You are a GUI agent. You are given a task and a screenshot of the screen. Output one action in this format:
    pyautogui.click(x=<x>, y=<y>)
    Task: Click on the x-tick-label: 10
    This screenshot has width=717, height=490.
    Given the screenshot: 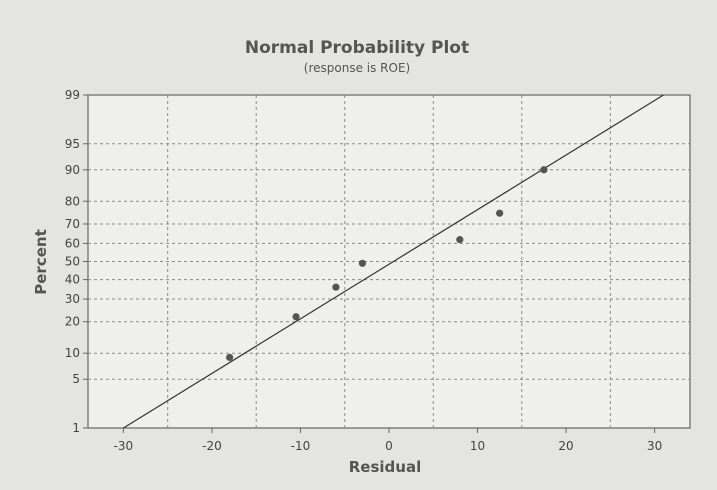 What is the action you would take?
    pyautogui.click(x=477, y=446)
    